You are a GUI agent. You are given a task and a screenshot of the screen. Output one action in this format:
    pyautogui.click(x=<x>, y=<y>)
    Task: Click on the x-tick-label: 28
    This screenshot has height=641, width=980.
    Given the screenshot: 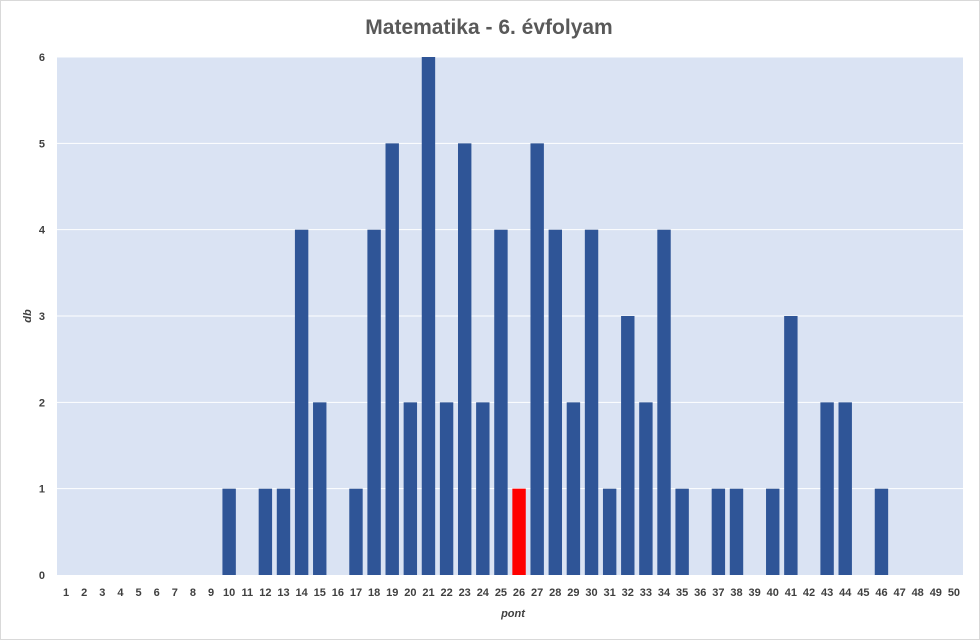 What is the action you would take?
    pyautogui.click(x=555, y=593)
    